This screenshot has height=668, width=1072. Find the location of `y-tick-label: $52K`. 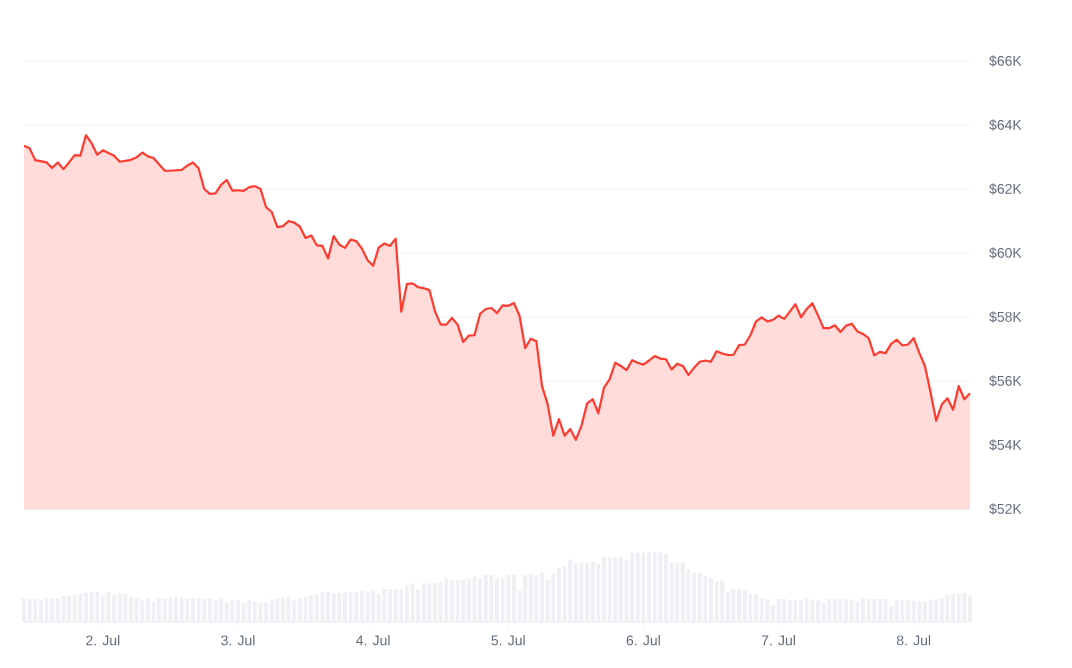

y-tick-label: $52K is located at coordinates (1005, 509).